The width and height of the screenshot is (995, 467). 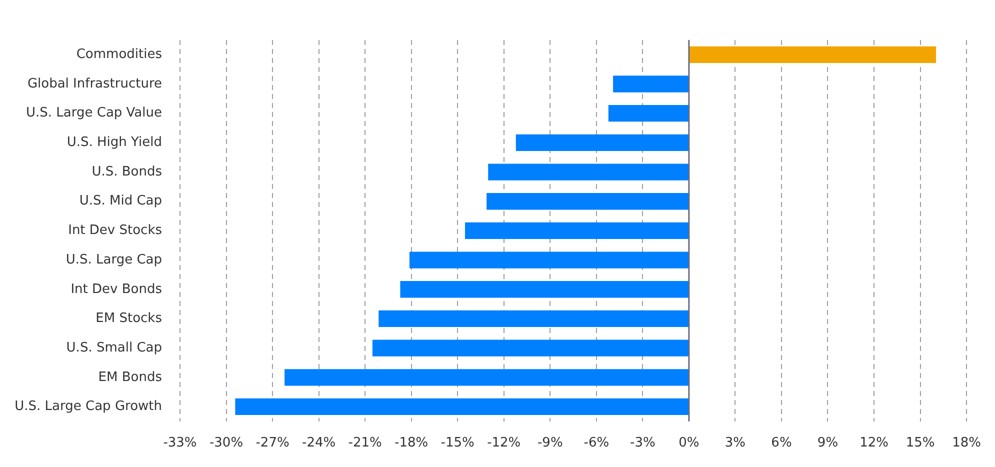 I want to click on y-tick-label: Int Dev Stocks, so click(x=115, y=230).